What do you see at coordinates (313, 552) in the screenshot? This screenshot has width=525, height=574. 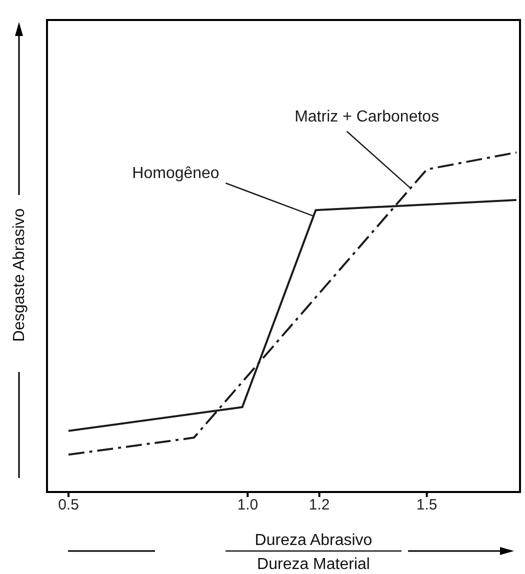 I see `x-axis-title: Dureza Abrasivo Dureza Material` at bounding box center [313, 552].